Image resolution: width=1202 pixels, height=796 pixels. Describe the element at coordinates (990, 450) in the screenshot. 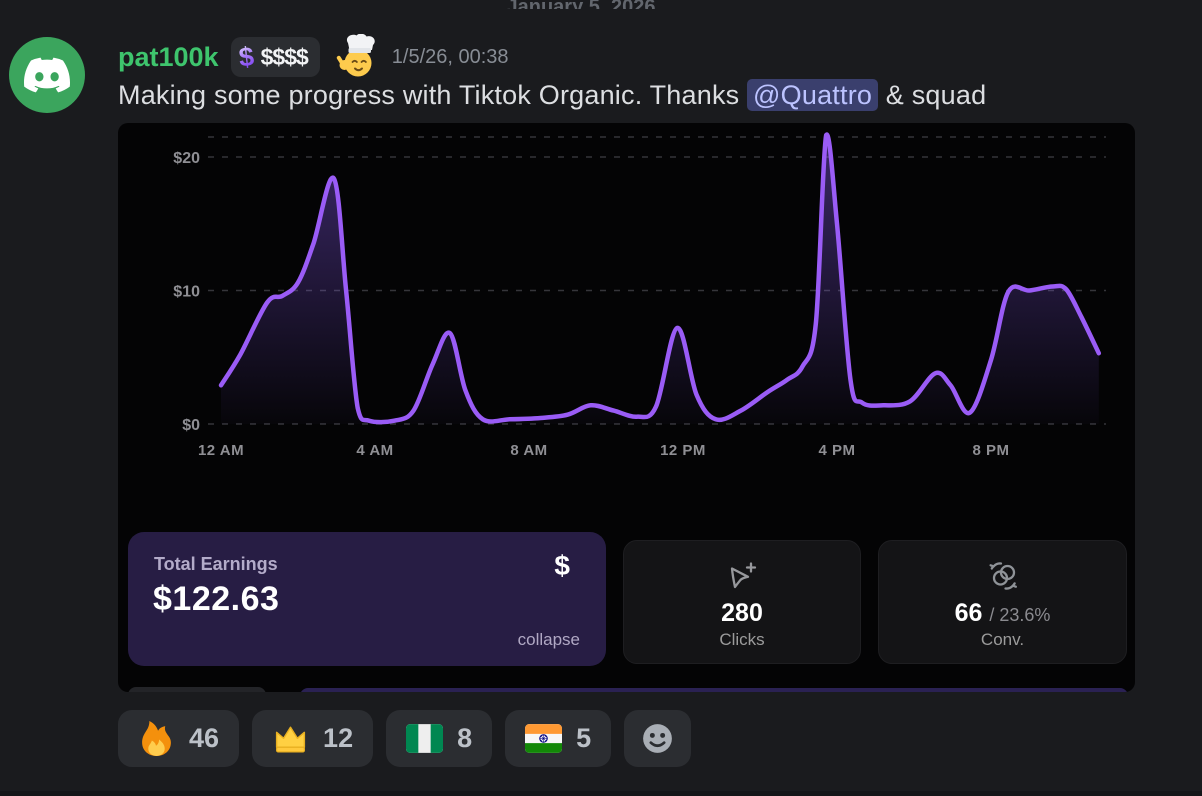

I see `svg-text: 8 PM` at that location.